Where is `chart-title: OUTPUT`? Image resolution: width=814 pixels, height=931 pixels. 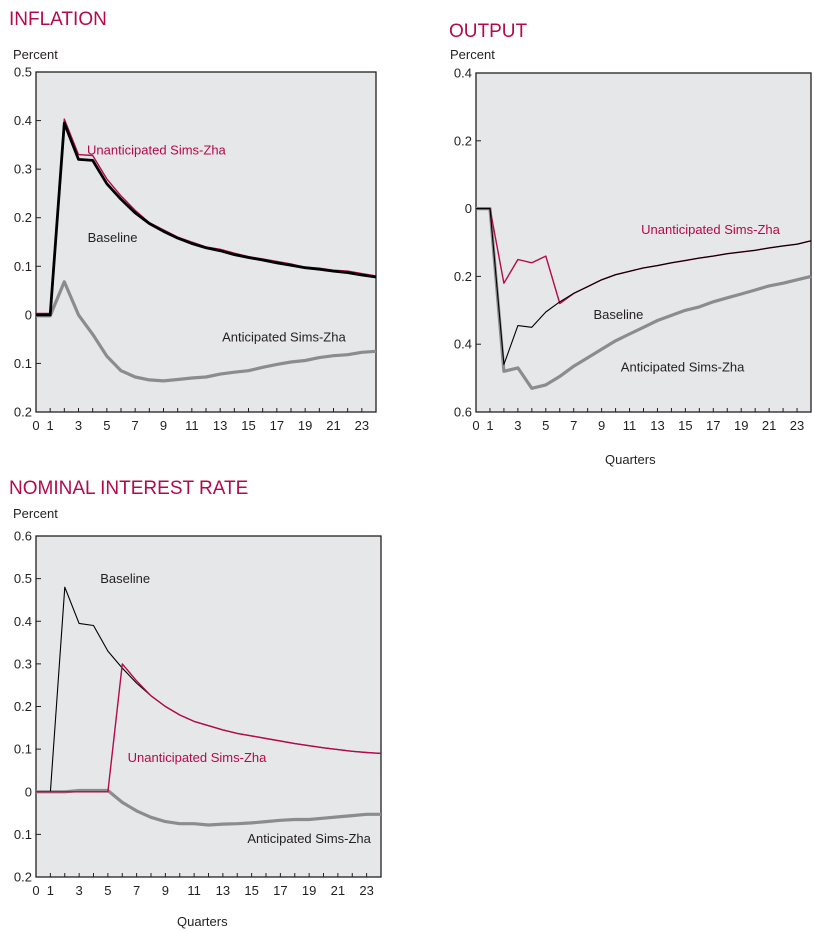
chart-title: OUTPUT is located at coordinates (488, 31).